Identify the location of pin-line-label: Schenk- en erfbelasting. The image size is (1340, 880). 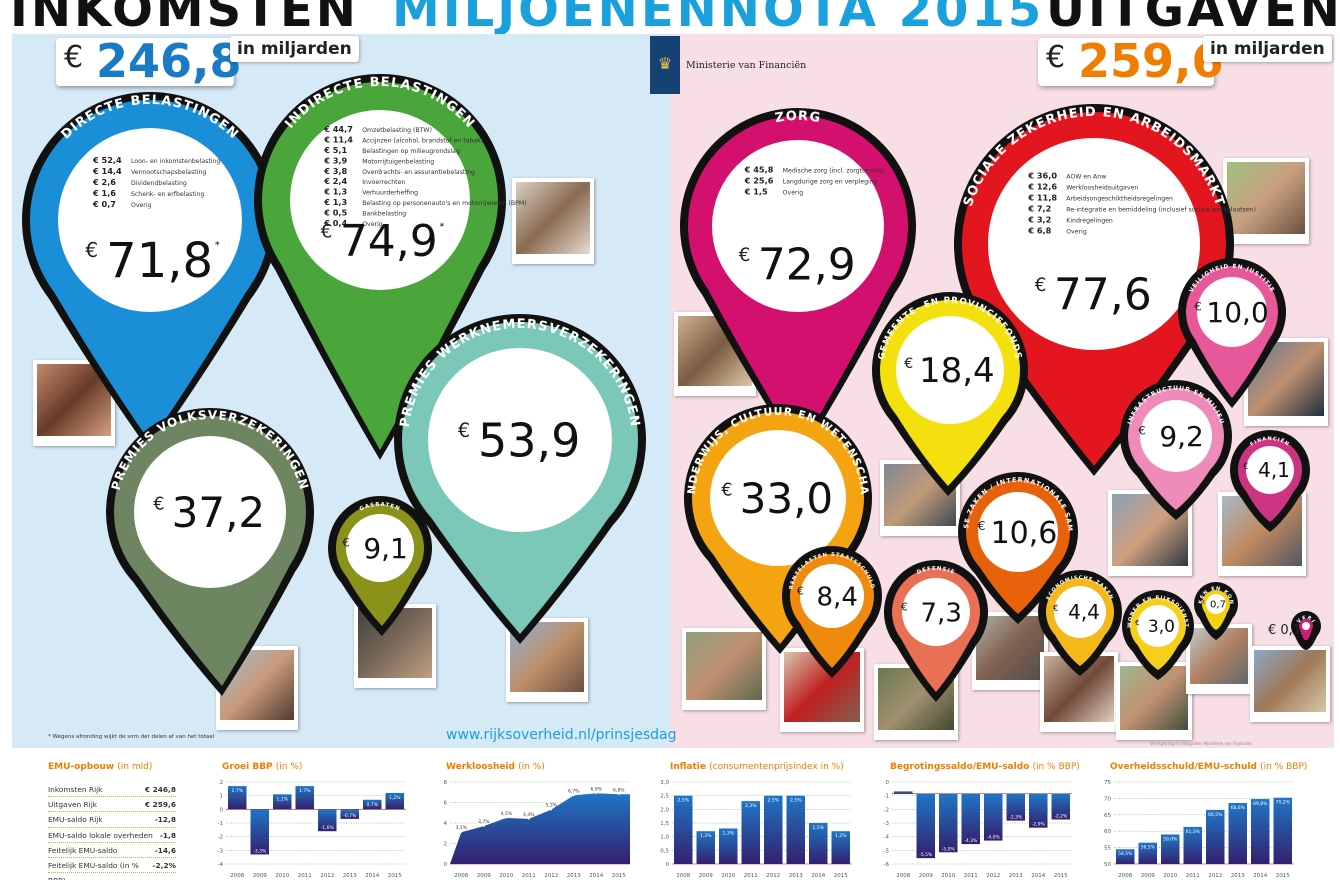
(168, 194).